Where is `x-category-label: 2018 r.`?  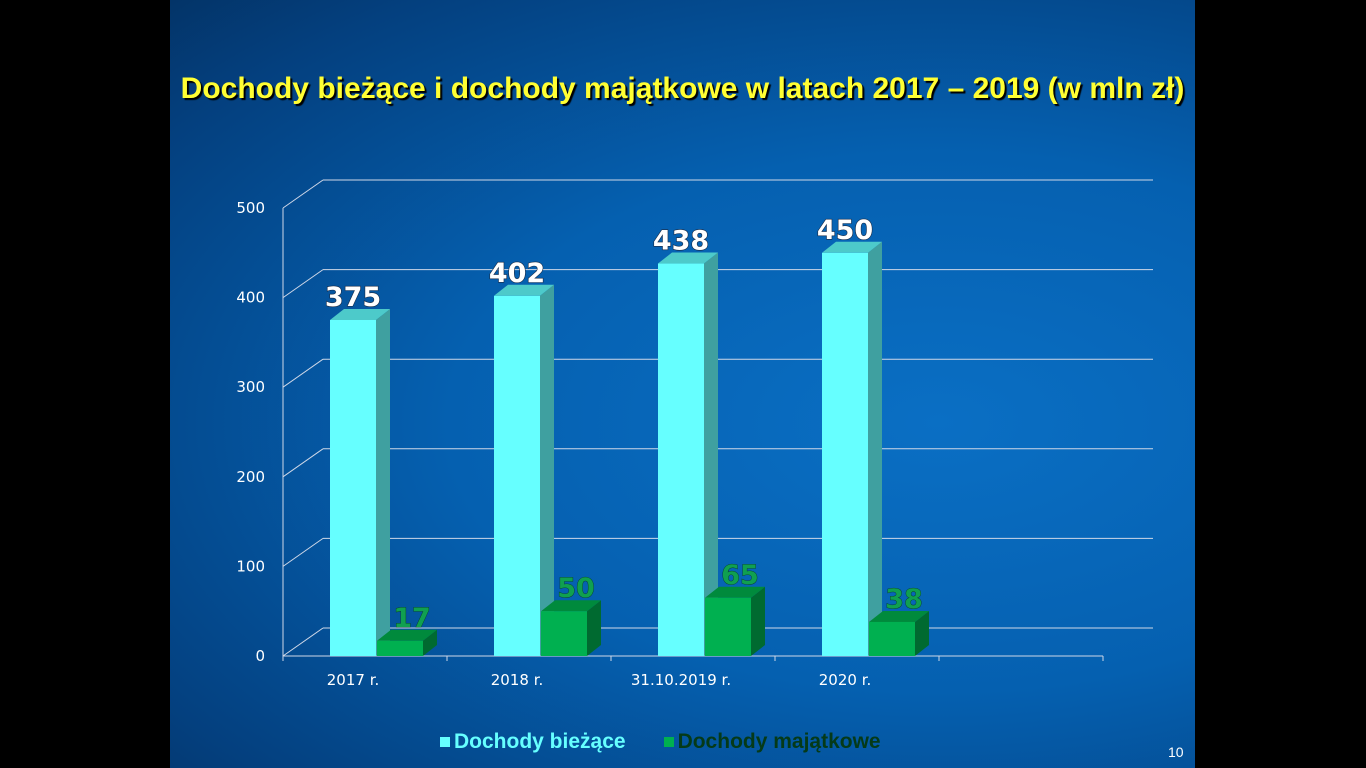 x-category-label: 2018 r. is located at coordinates (517, 680).